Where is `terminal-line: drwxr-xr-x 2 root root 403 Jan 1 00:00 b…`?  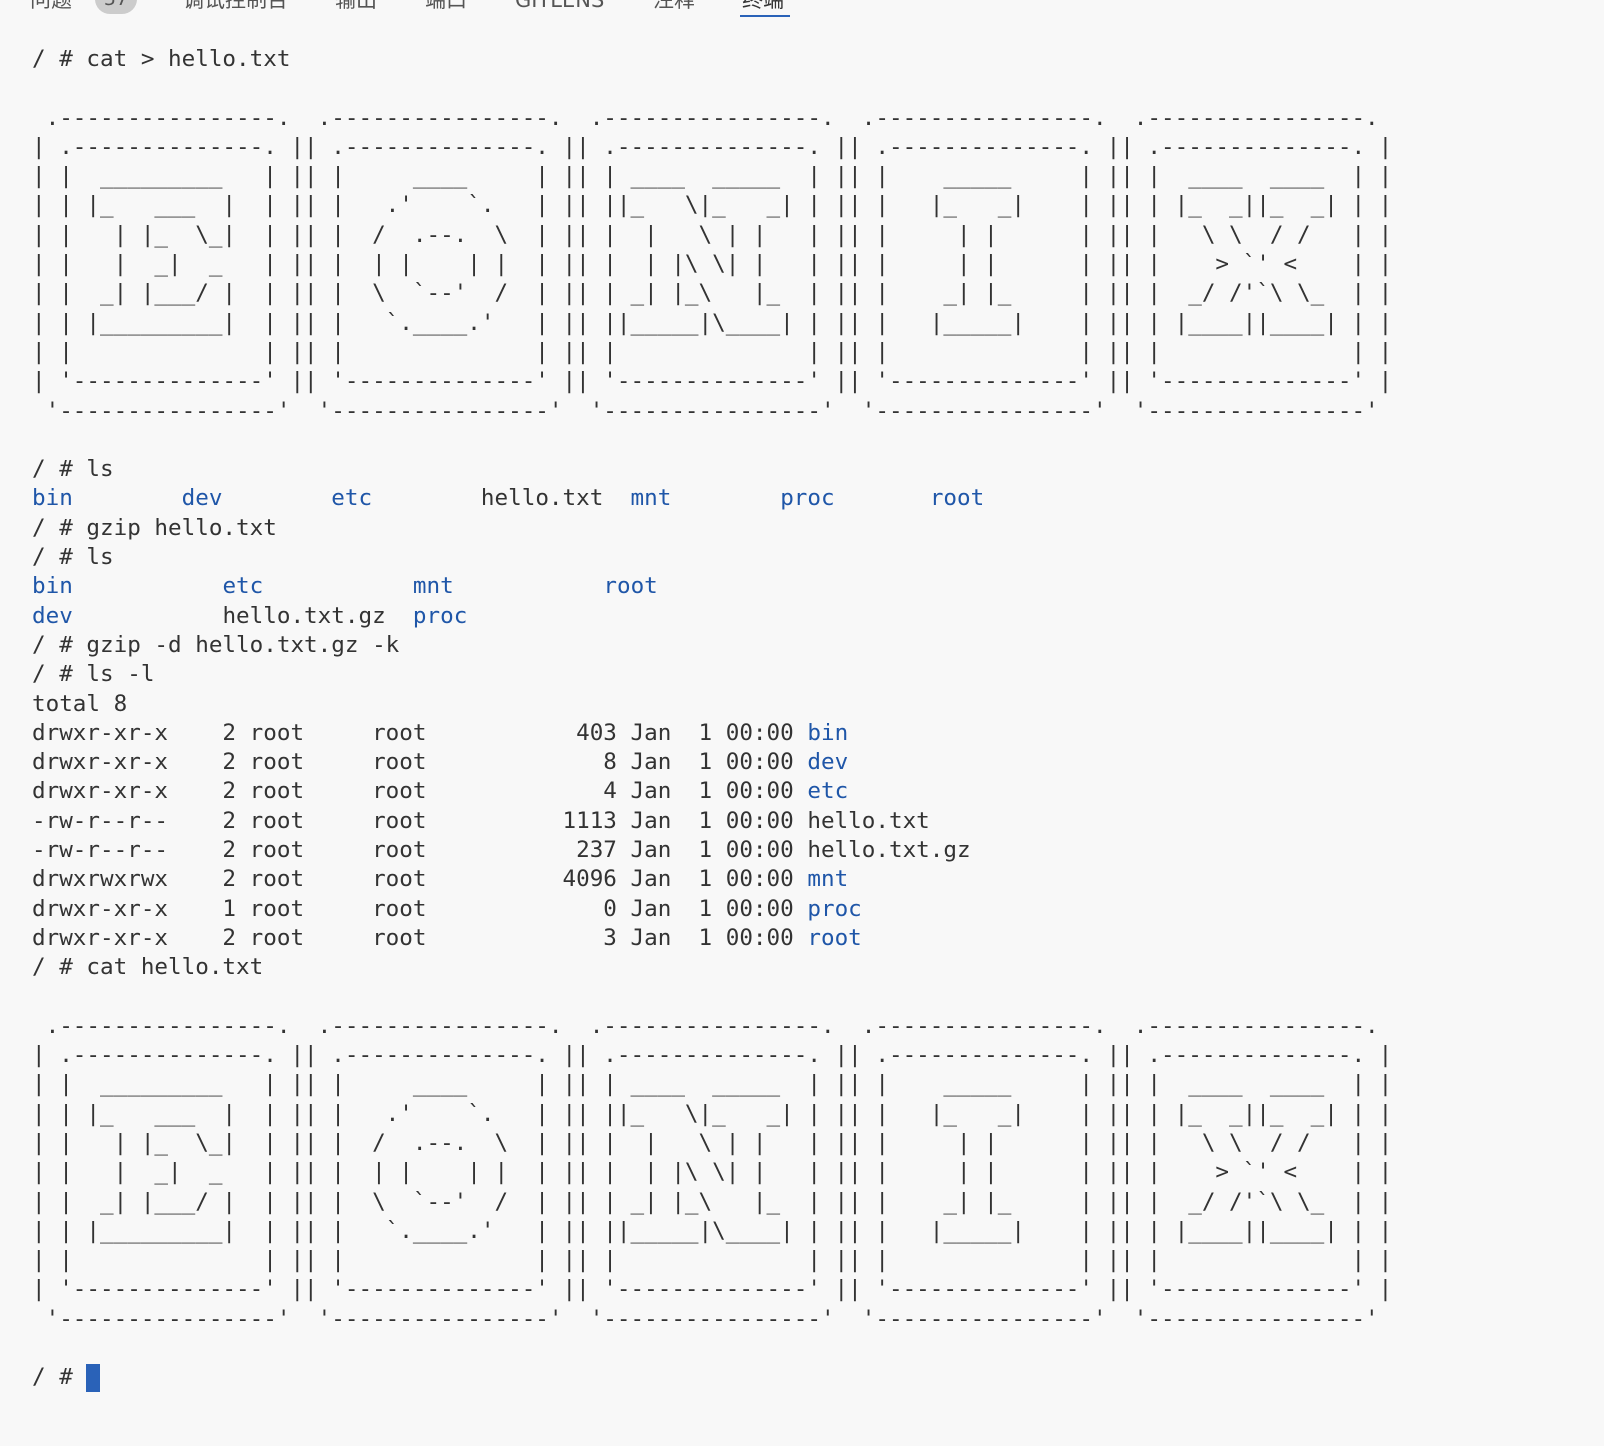
terminal-line: drwxr-xr-x 2 root root 403 Jan 1 00:00 b… is located at coordinates (712, 733).